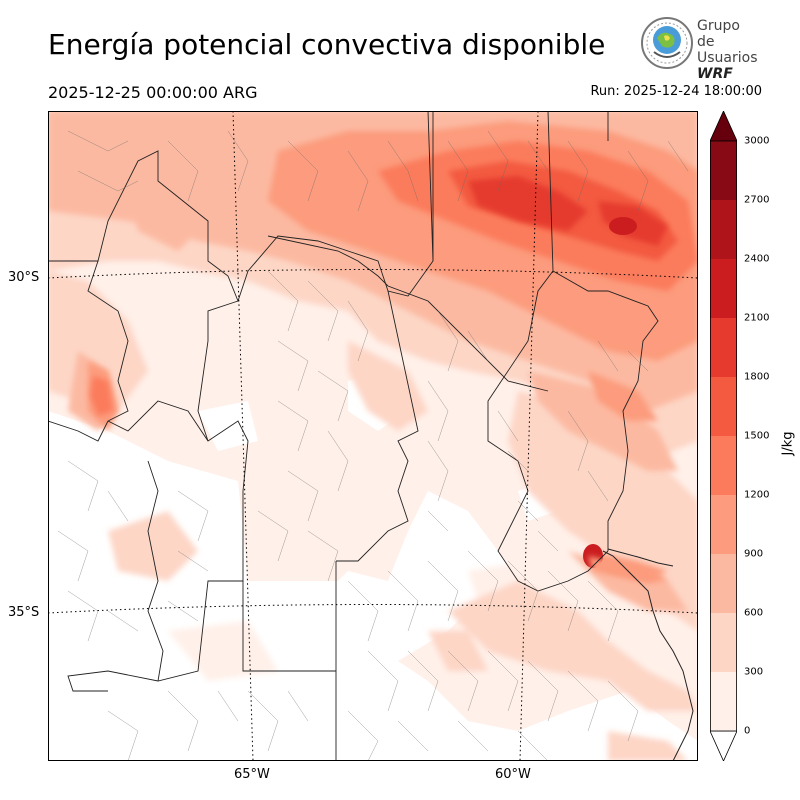 This screenshot has width=800, height=800. I want to click on colorbar-frame, so click(723, 436).